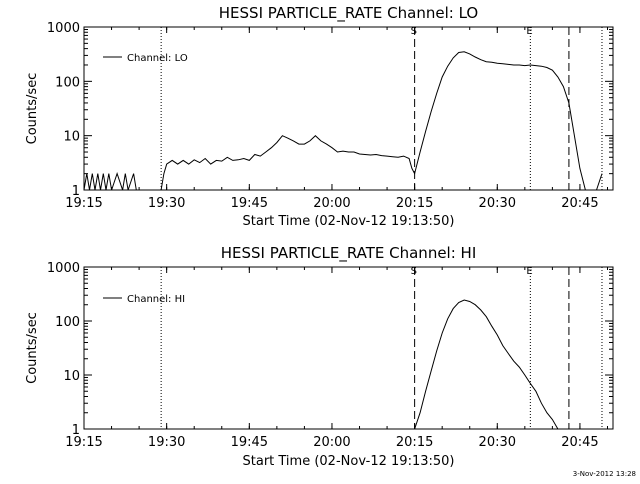 This screenshot has width=640, height=484. I want to click on timestamp: 3-Nov-2012 13:28, so click(604, 474).